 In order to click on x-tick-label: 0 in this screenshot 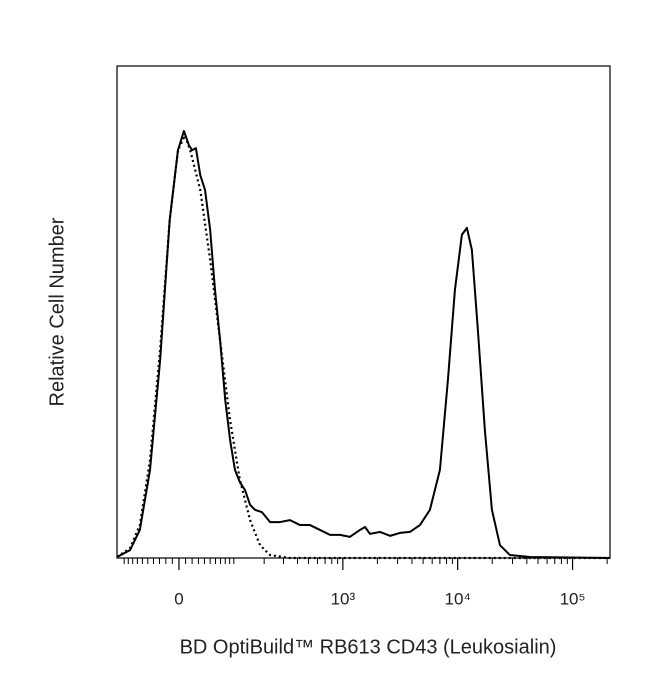, I will do `click(178, 598)`.